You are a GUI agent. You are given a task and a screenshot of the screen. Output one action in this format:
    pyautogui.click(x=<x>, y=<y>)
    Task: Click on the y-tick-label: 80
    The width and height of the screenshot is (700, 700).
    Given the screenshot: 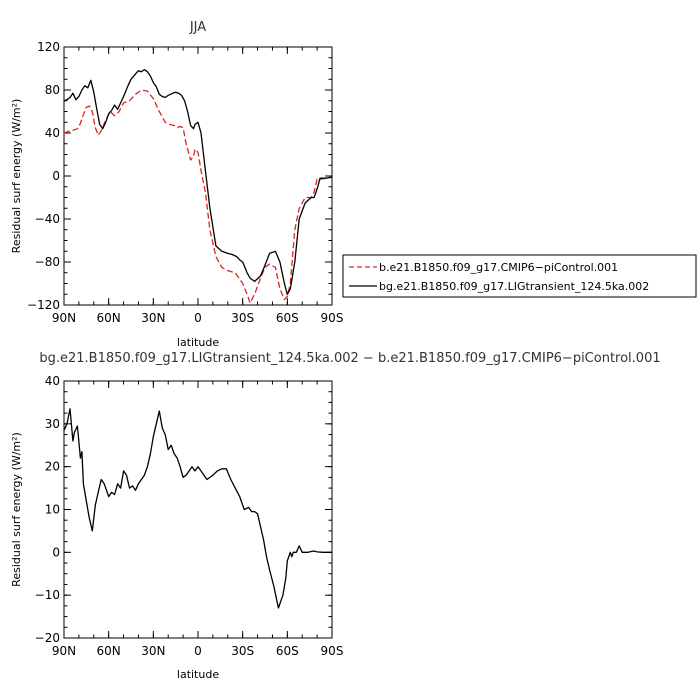 What is the action you would take?
    pyautogui.click(x=52, y=90)
    